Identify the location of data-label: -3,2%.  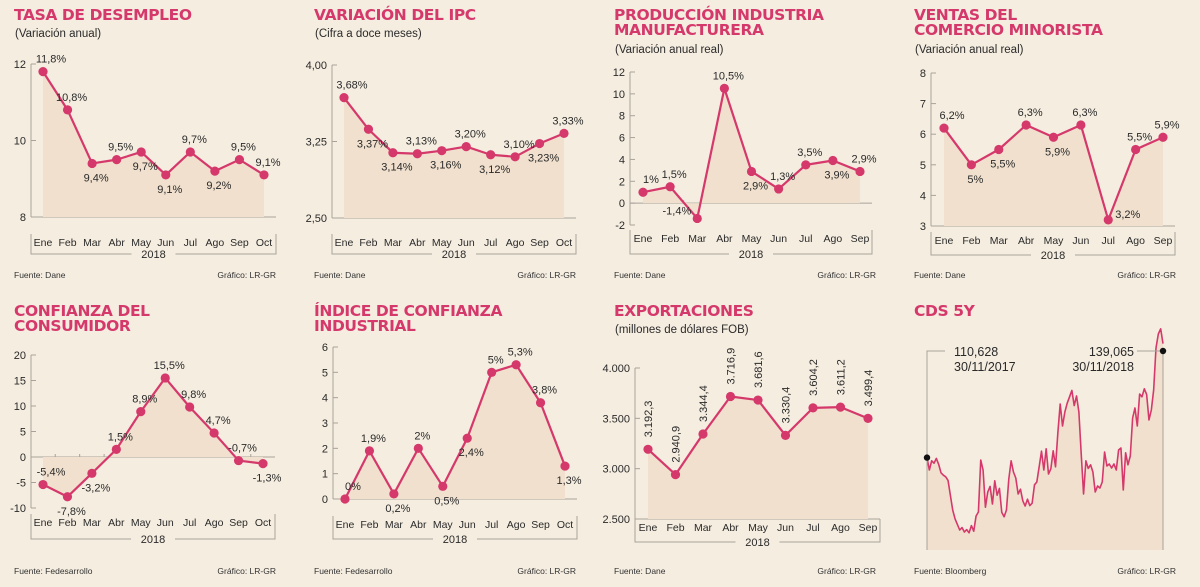
(96, 488).